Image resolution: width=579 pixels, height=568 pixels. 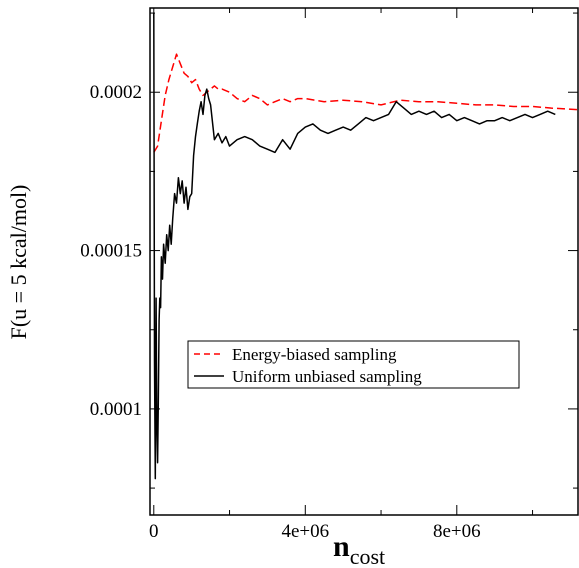 What do you see at coordinates (457, 531) in the screenshot?
I see `x-tick-label: 8e+06` at bounding box center [457, 531].